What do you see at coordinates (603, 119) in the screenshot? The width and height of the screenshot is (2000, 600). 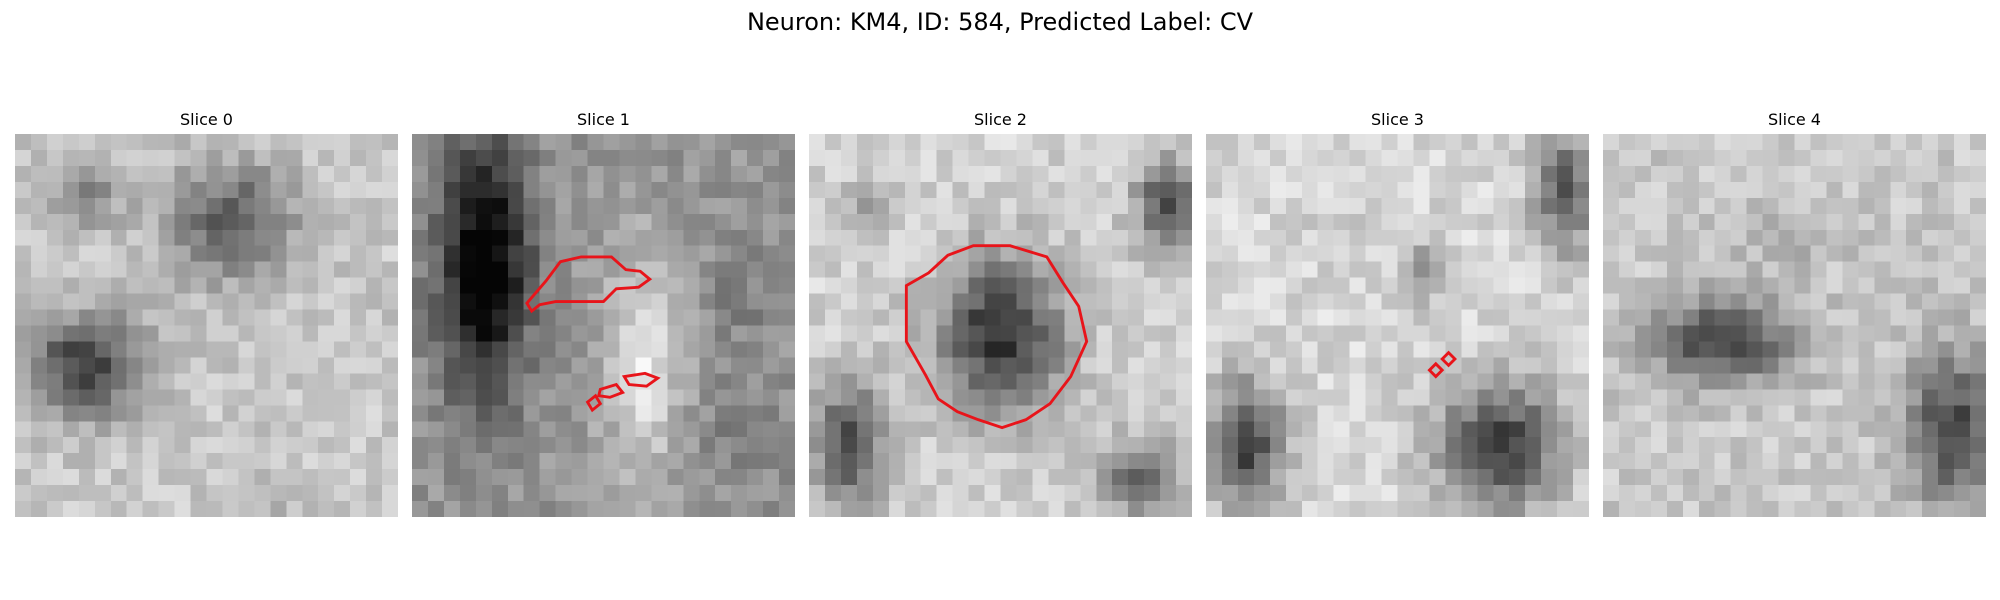 I see `slice-title: Slice 1` at bounding box center [603, 119].